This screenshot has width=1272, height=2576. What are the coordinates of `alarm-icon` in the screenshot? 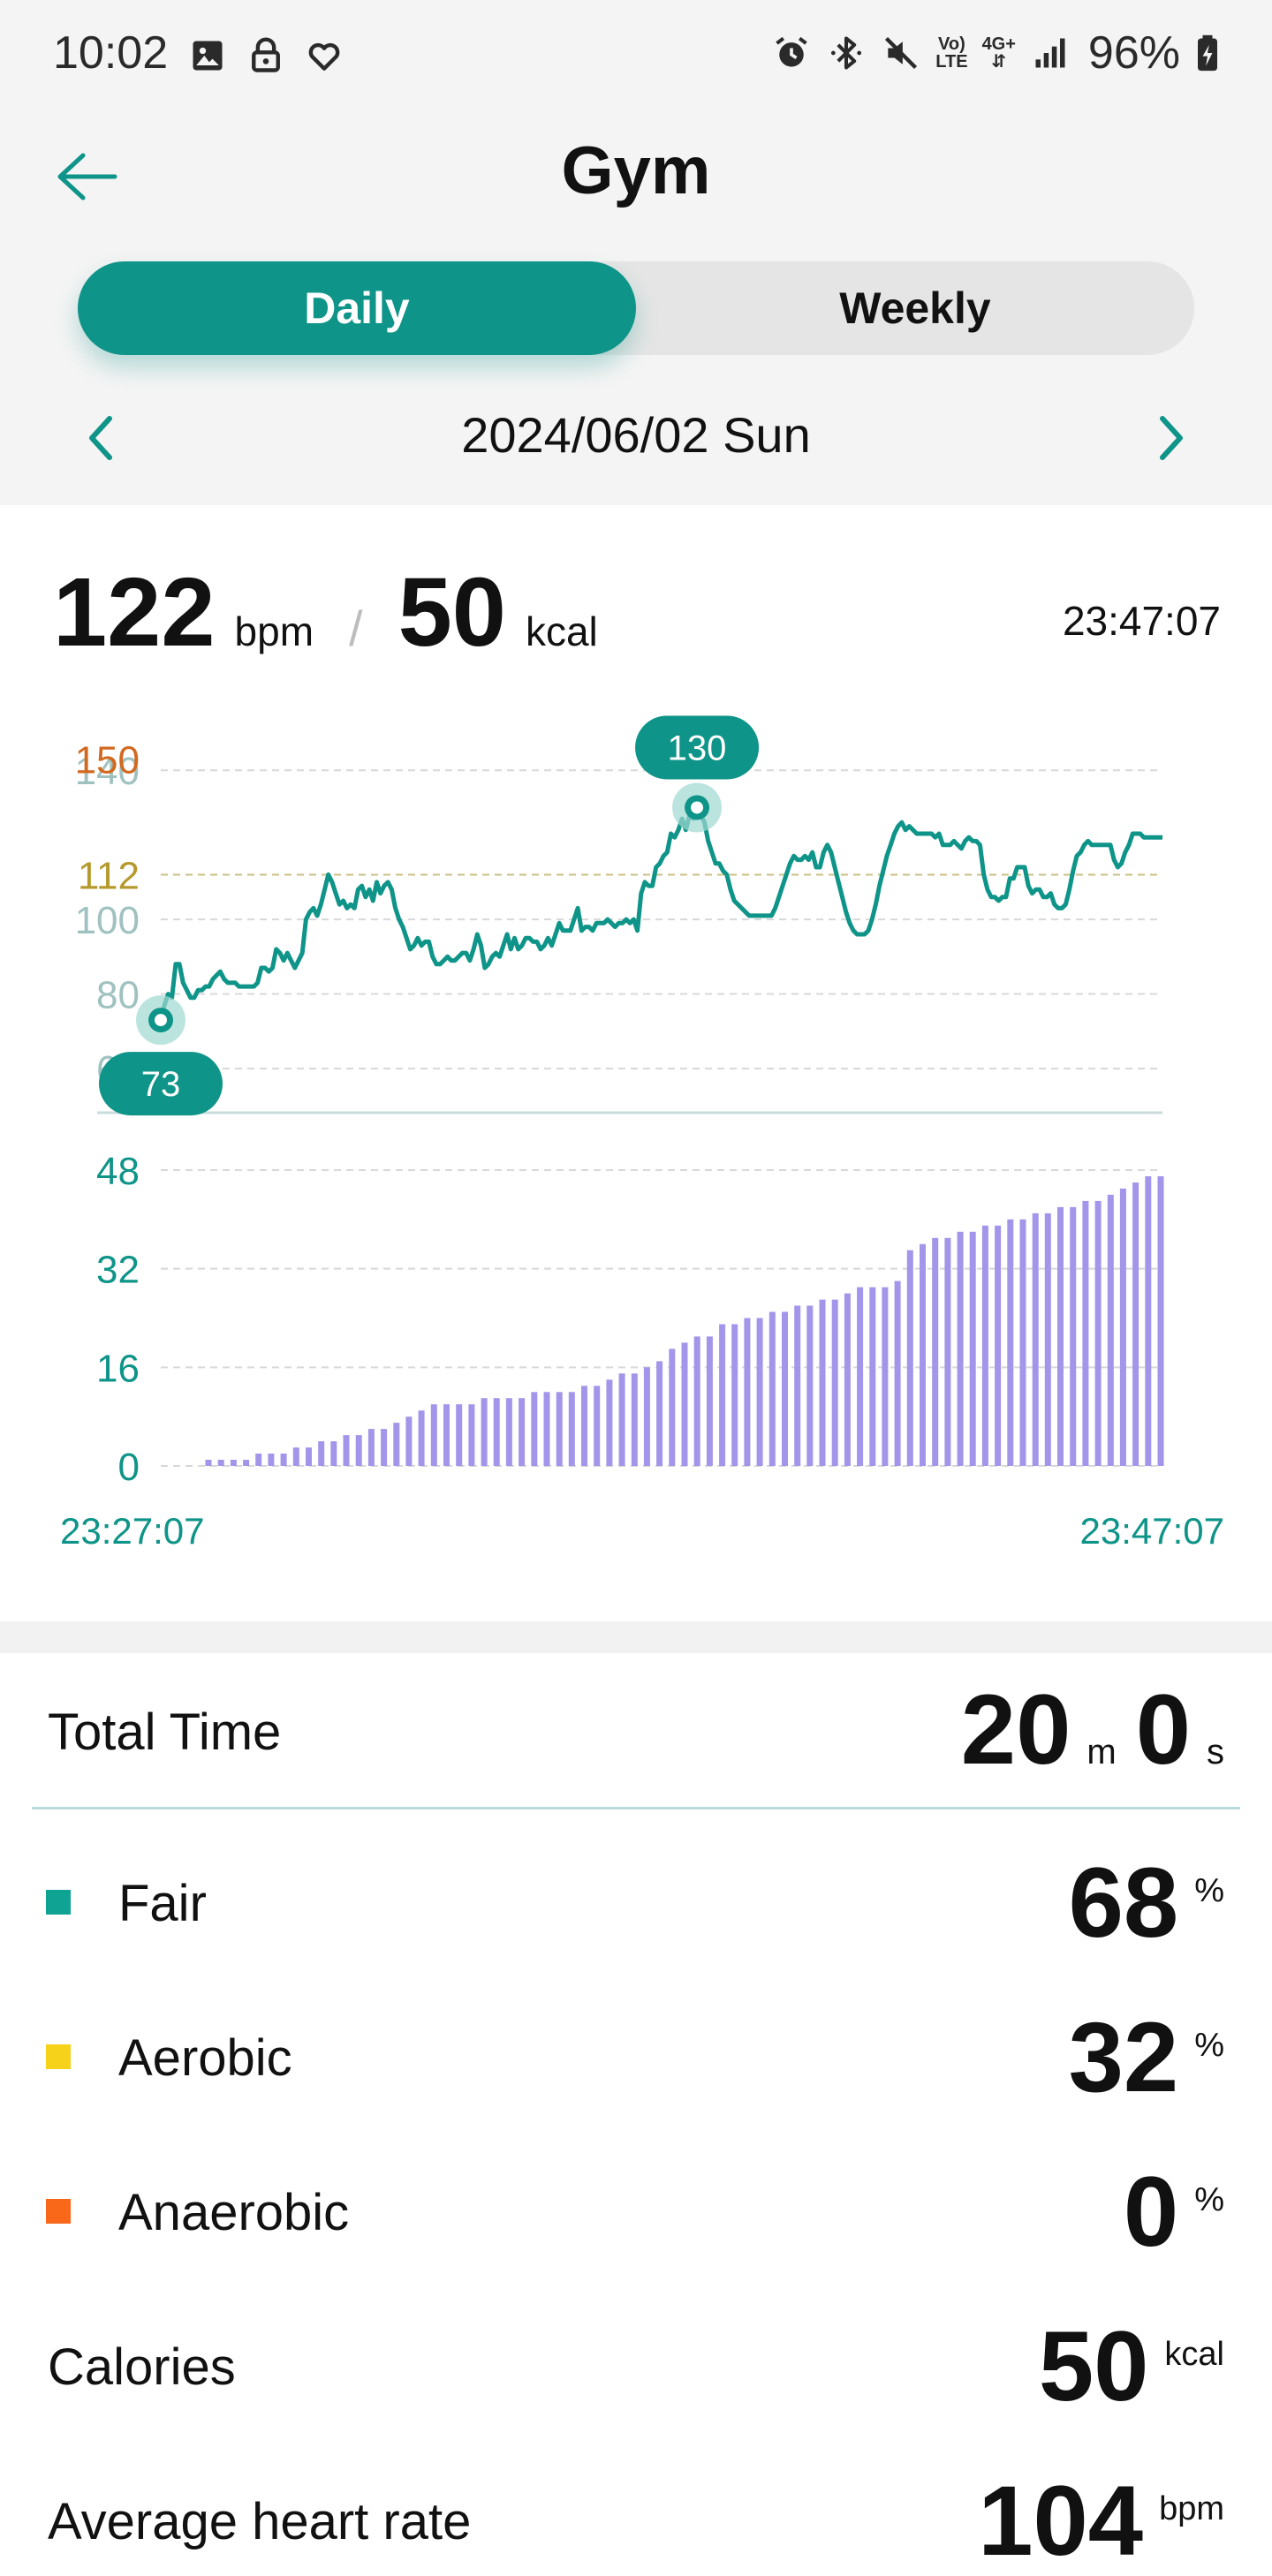 It's located at (791, 53).